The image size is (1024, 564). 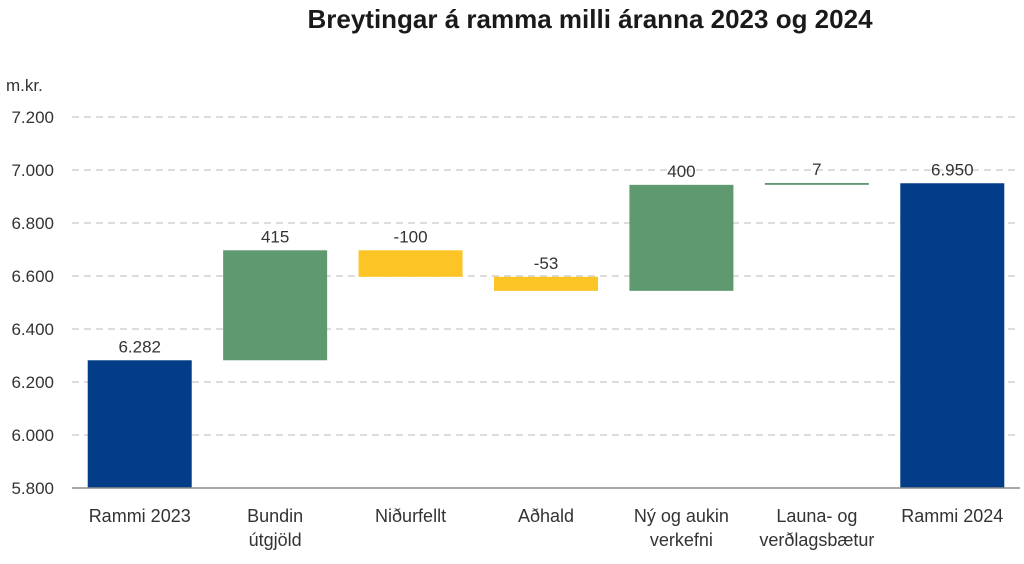 What do you see at coordinates (32, 435) in the screenshot?
I see `y-tick-label: 6.000` at bounding box center [32, 435].